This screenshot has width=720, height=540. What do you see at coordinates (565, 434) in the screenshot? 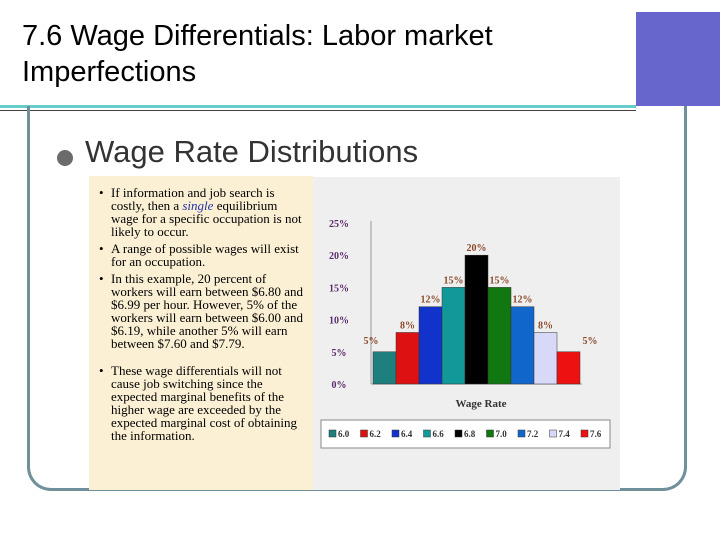
I see `legend-label: 7.4` at bounding box center [565, 434].